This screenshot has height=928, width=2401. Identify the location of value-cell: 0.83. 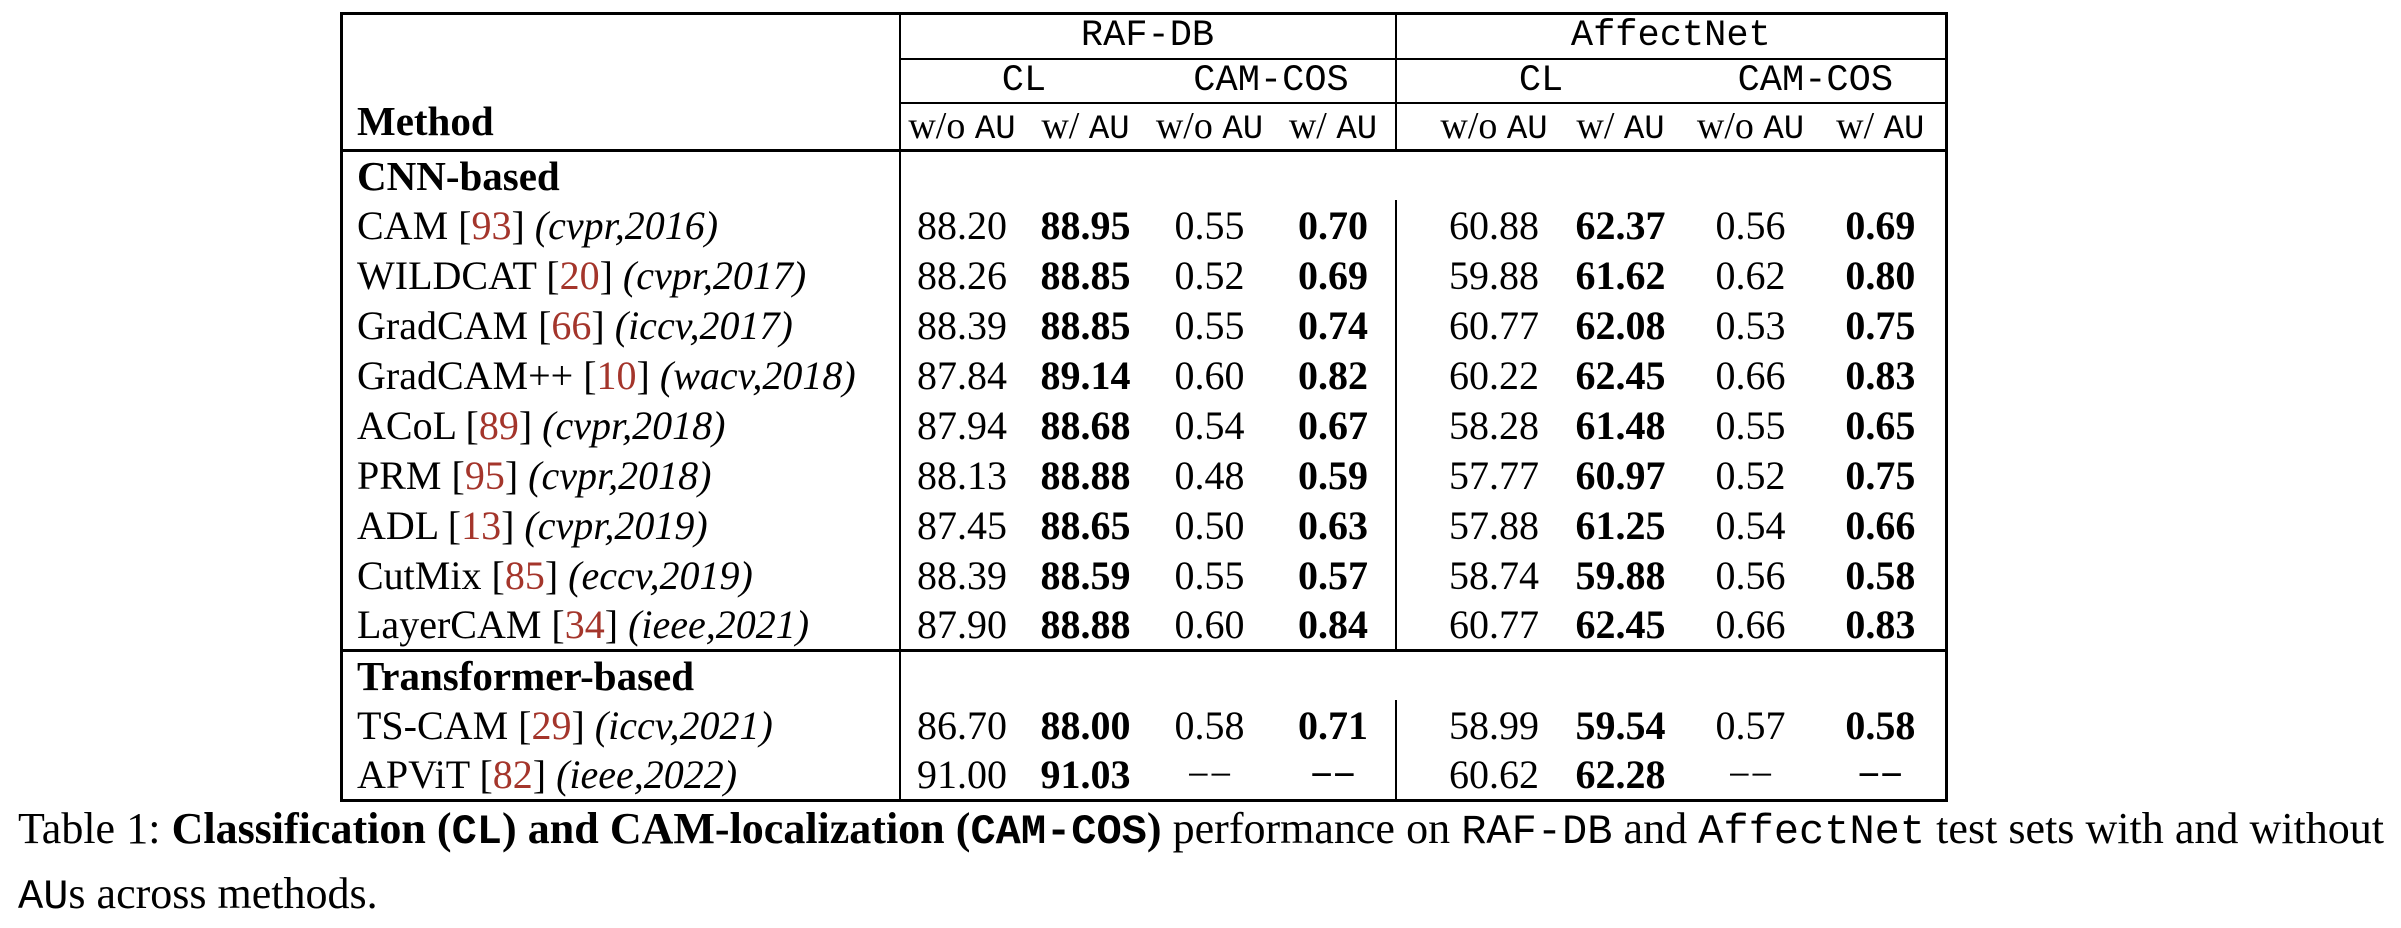
(1880, 375).